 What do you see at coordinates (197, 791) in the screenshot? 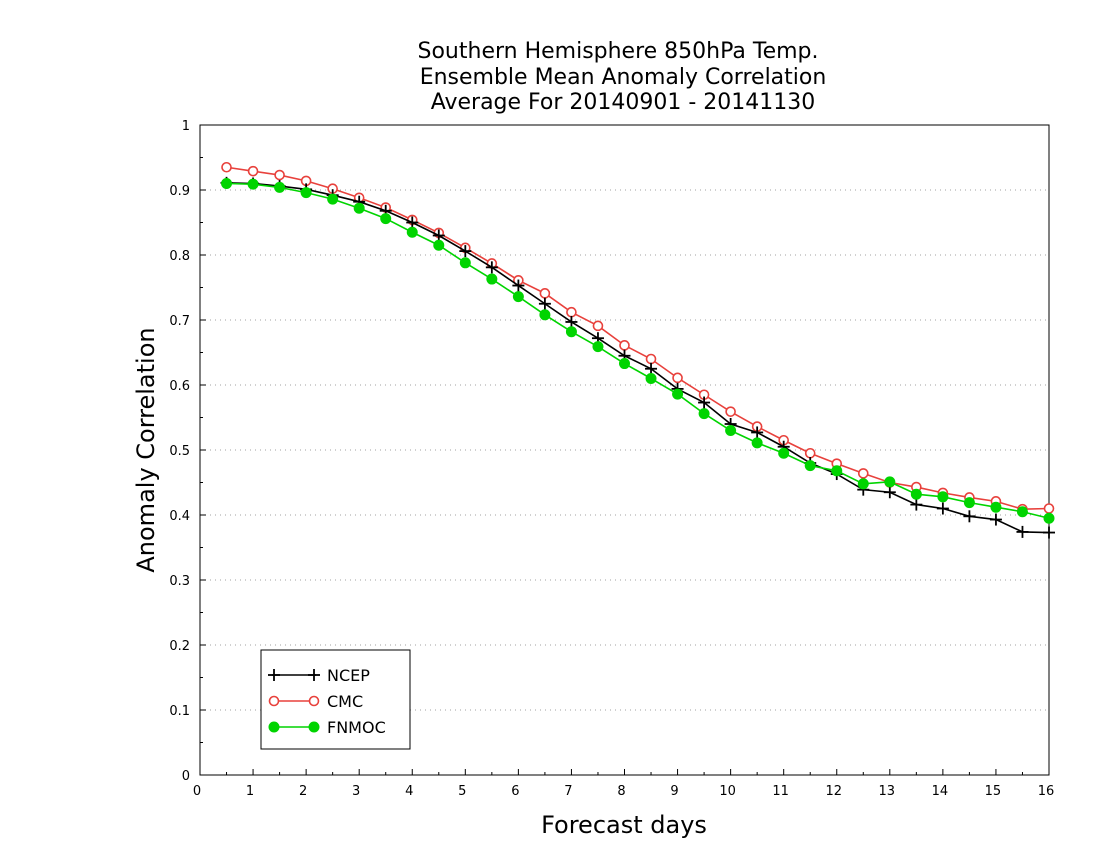
I see `x-tick-label: 0` at bounding box center [197, 791].